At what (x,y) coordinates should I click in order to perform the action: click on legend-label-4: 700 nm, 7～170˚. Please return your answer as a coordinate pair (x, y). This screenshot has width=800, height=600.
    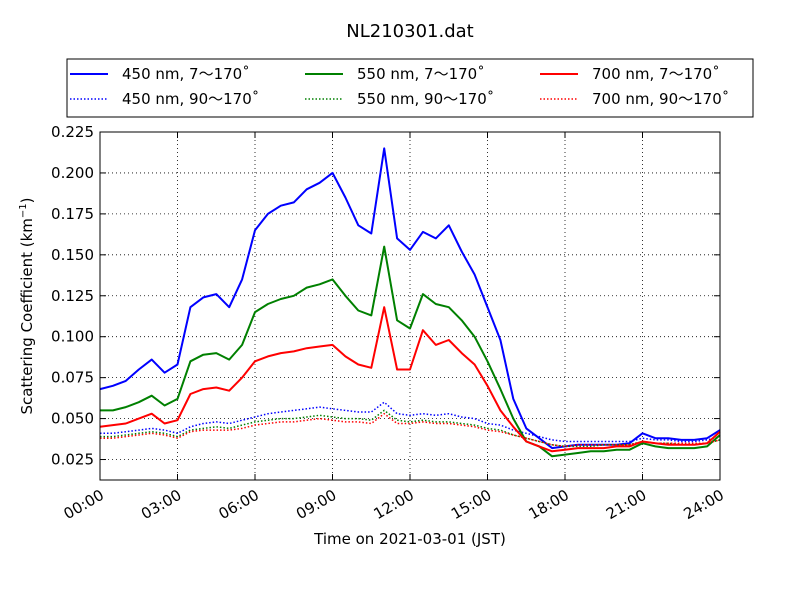
    Looking at the image, I should click on (656, 74).